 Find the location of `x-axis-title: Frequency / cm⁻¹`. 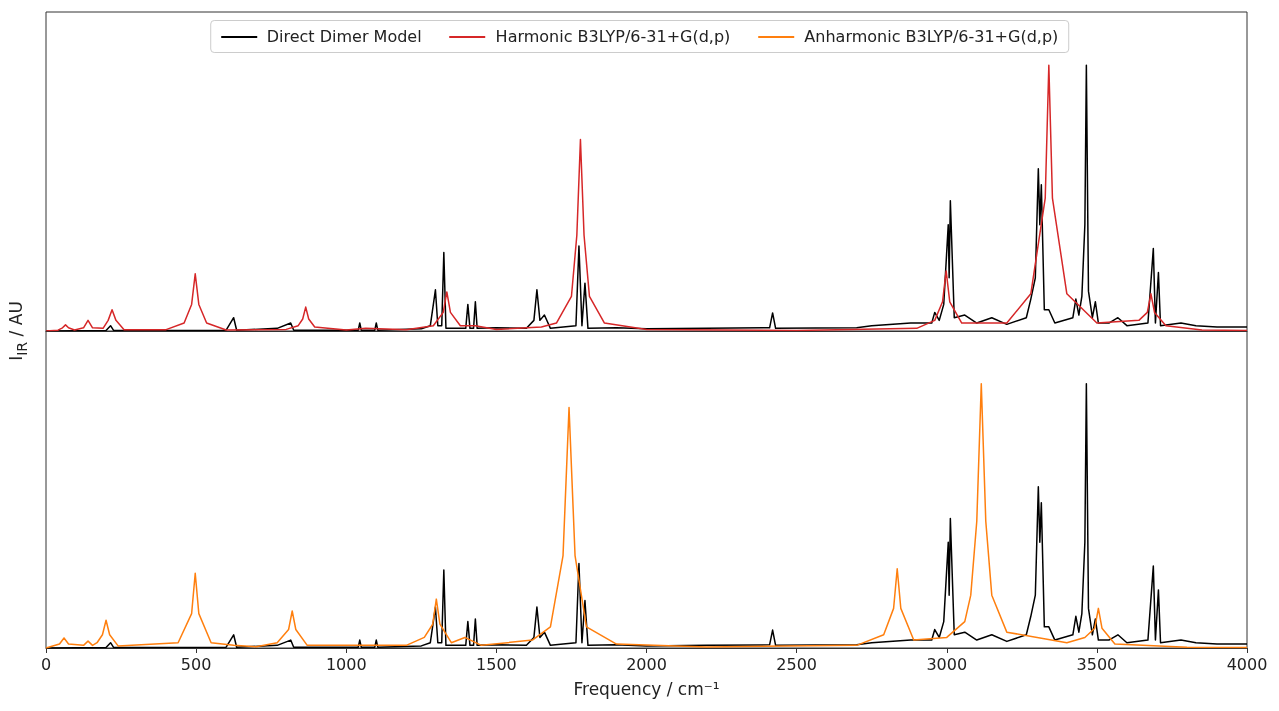

x-axis-title: Frequency / cm⁻¹ is located at coordinates (646, 688).